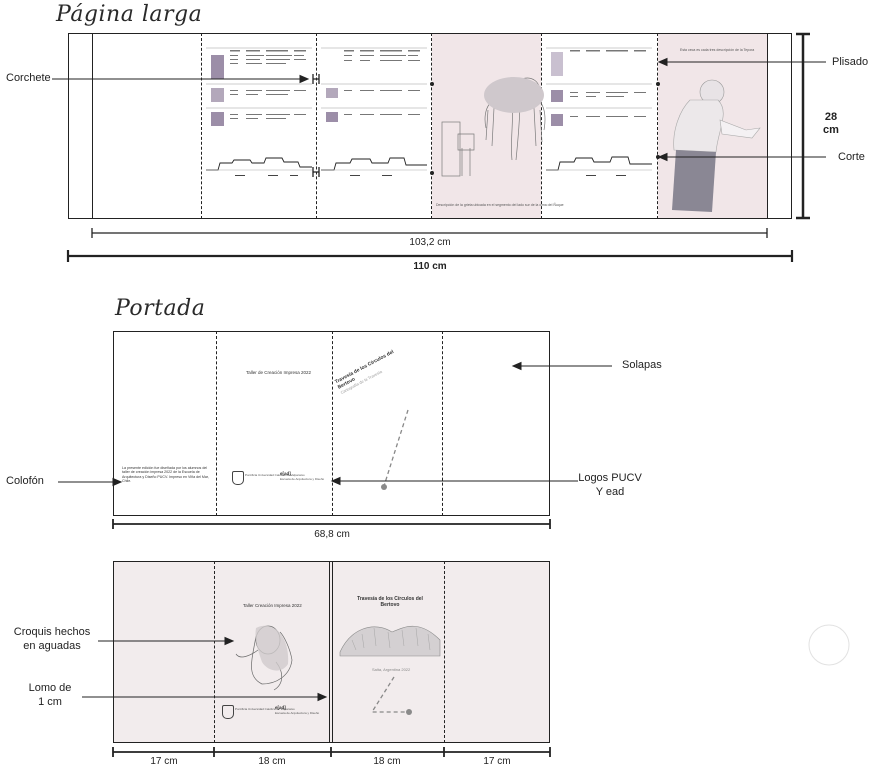 The height and width of the screenshot is (773, 881). I want to click on cover-width-dimension: 68,8 cm, so click(332, 534).